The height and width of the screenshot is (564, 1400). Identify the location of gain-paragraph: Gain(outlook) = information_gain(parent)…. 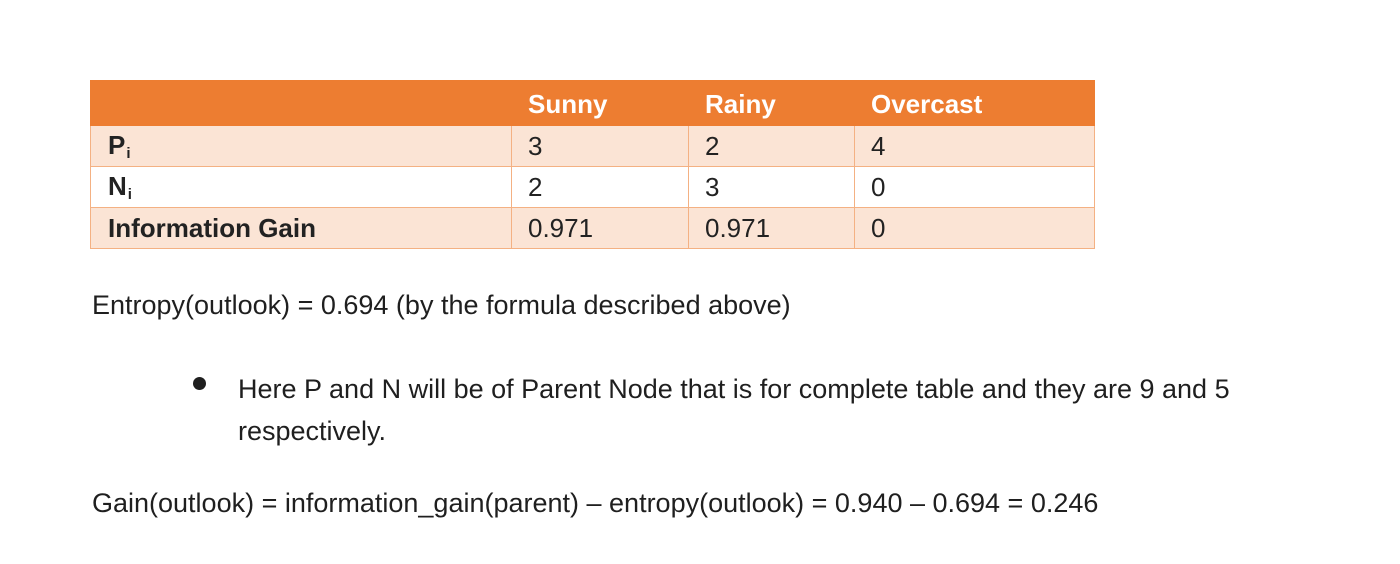
(595, 503).